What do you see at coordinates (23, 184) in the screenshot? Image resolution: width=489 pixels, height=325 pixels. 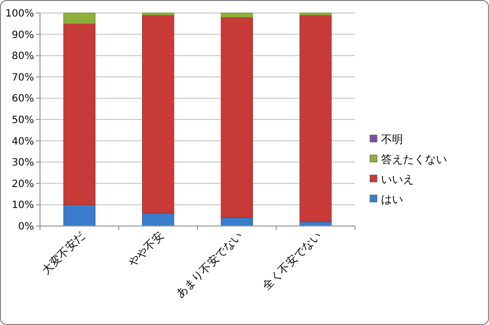 I see `y-tick-label: 20%` at bounding box center [23, 184].